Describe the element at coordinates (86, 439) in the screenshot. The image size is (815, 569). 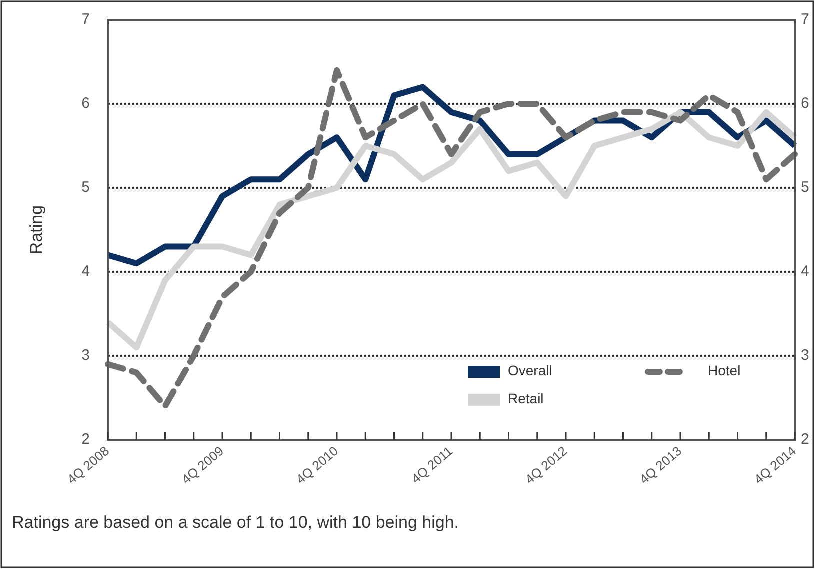
I see `y-tick-label: 2` at that location.